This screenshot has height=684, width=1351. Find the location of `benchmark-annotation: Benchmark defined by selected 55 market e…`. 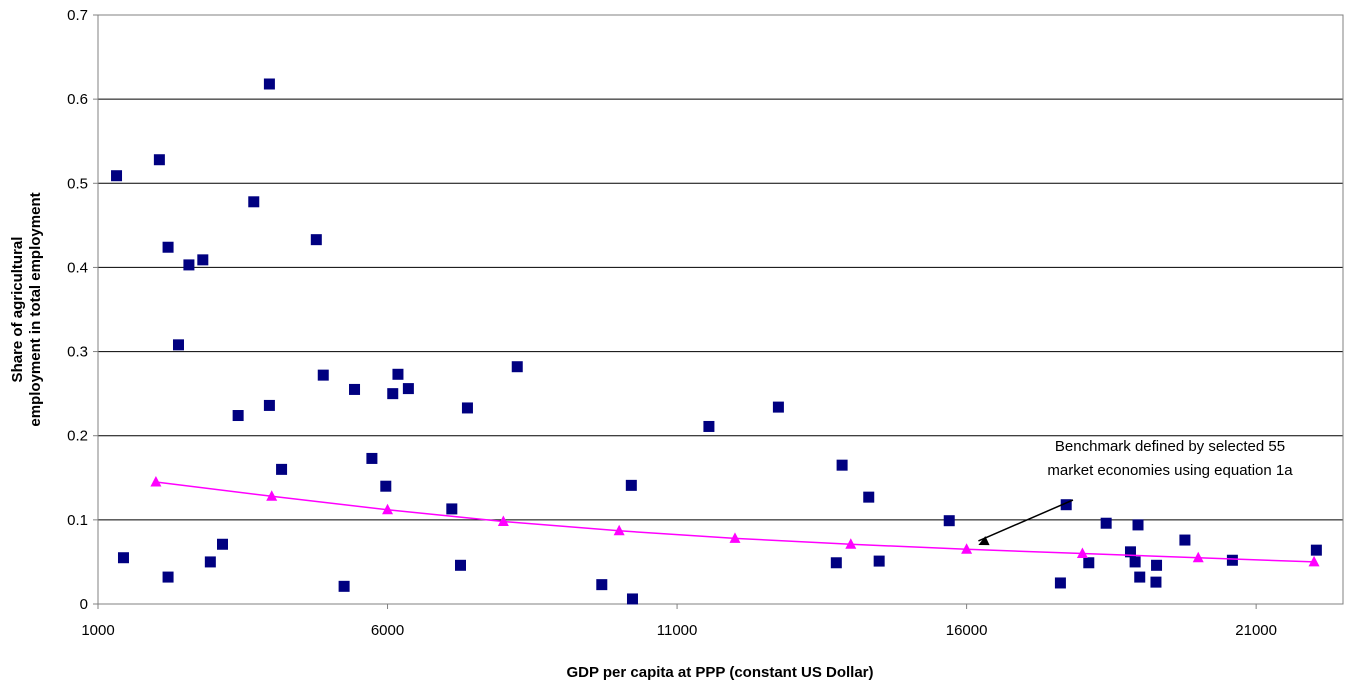

benchmark-annotation: Benchmark defined by selected 55 market e… is located at coordinates (1135, 492).